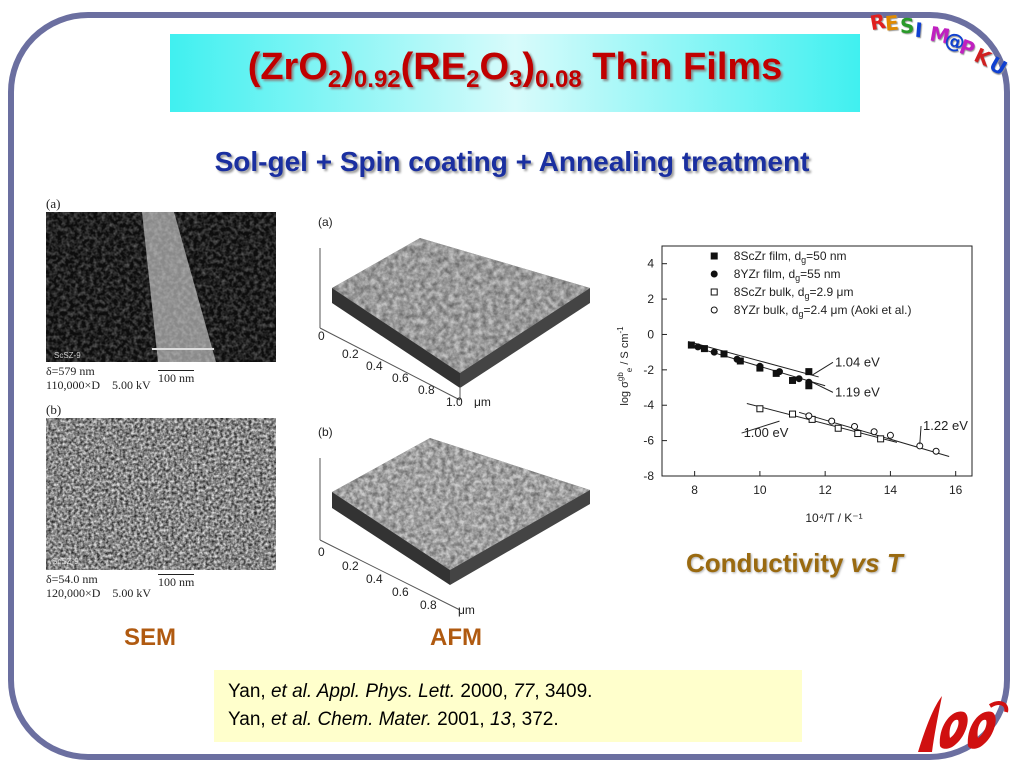 This screenshot has width=1024, height=768. What do you see at coordinates (891, 490) in the screenshot?
I see `chart-x-tick-label: 14` at bounding box center [891, 490].